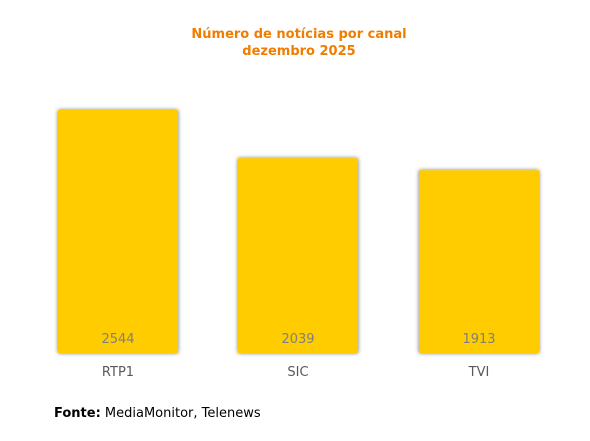 Image resolution: width=590 pixels, height=441 pixels. I want to click on chart-title: Número de notícias por canal, so click(299, 34).